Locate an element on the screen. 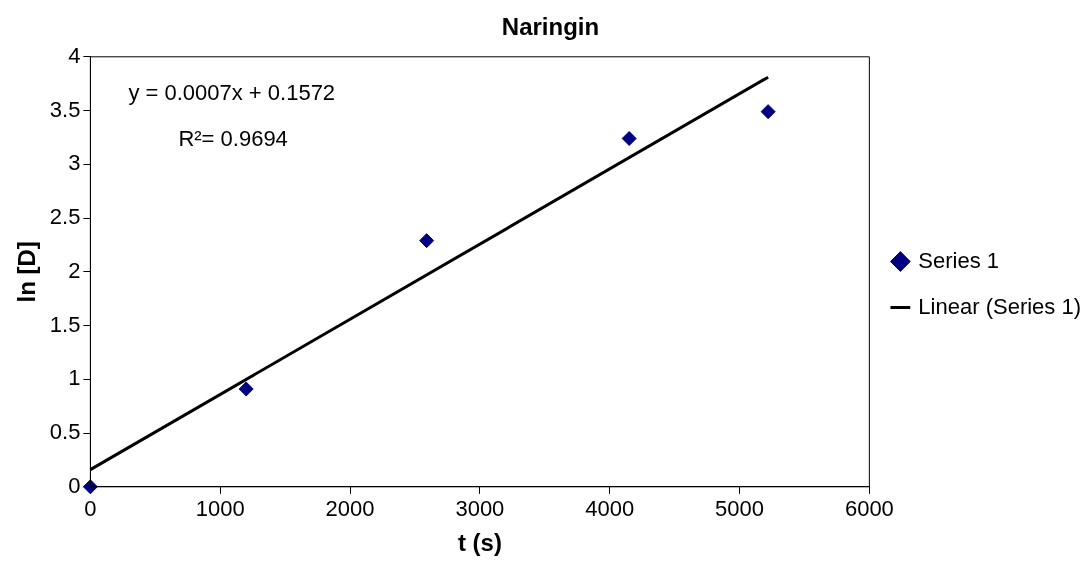  annotation: R²= 0.9694 is located at coordinates (233, 138).